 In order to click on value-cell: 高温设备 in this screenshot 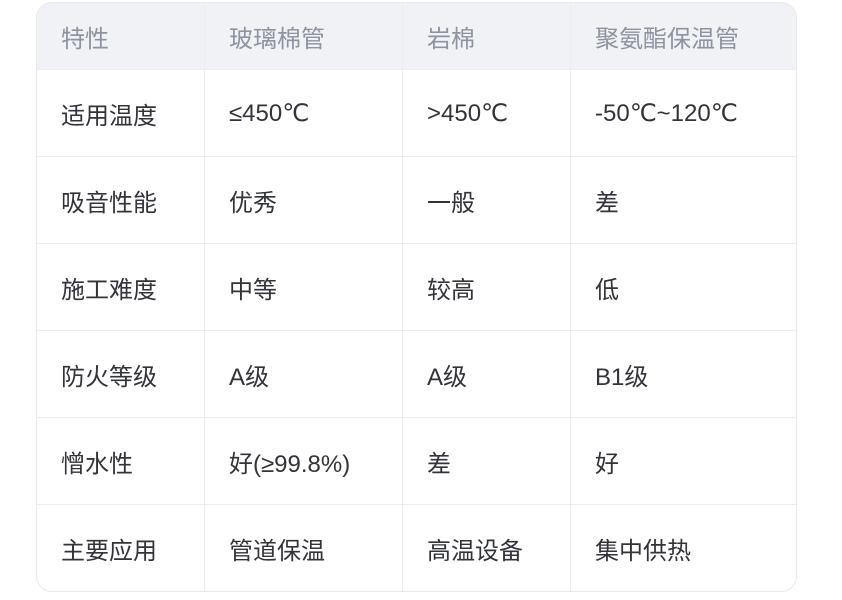, I will do `click(486, 547)`.